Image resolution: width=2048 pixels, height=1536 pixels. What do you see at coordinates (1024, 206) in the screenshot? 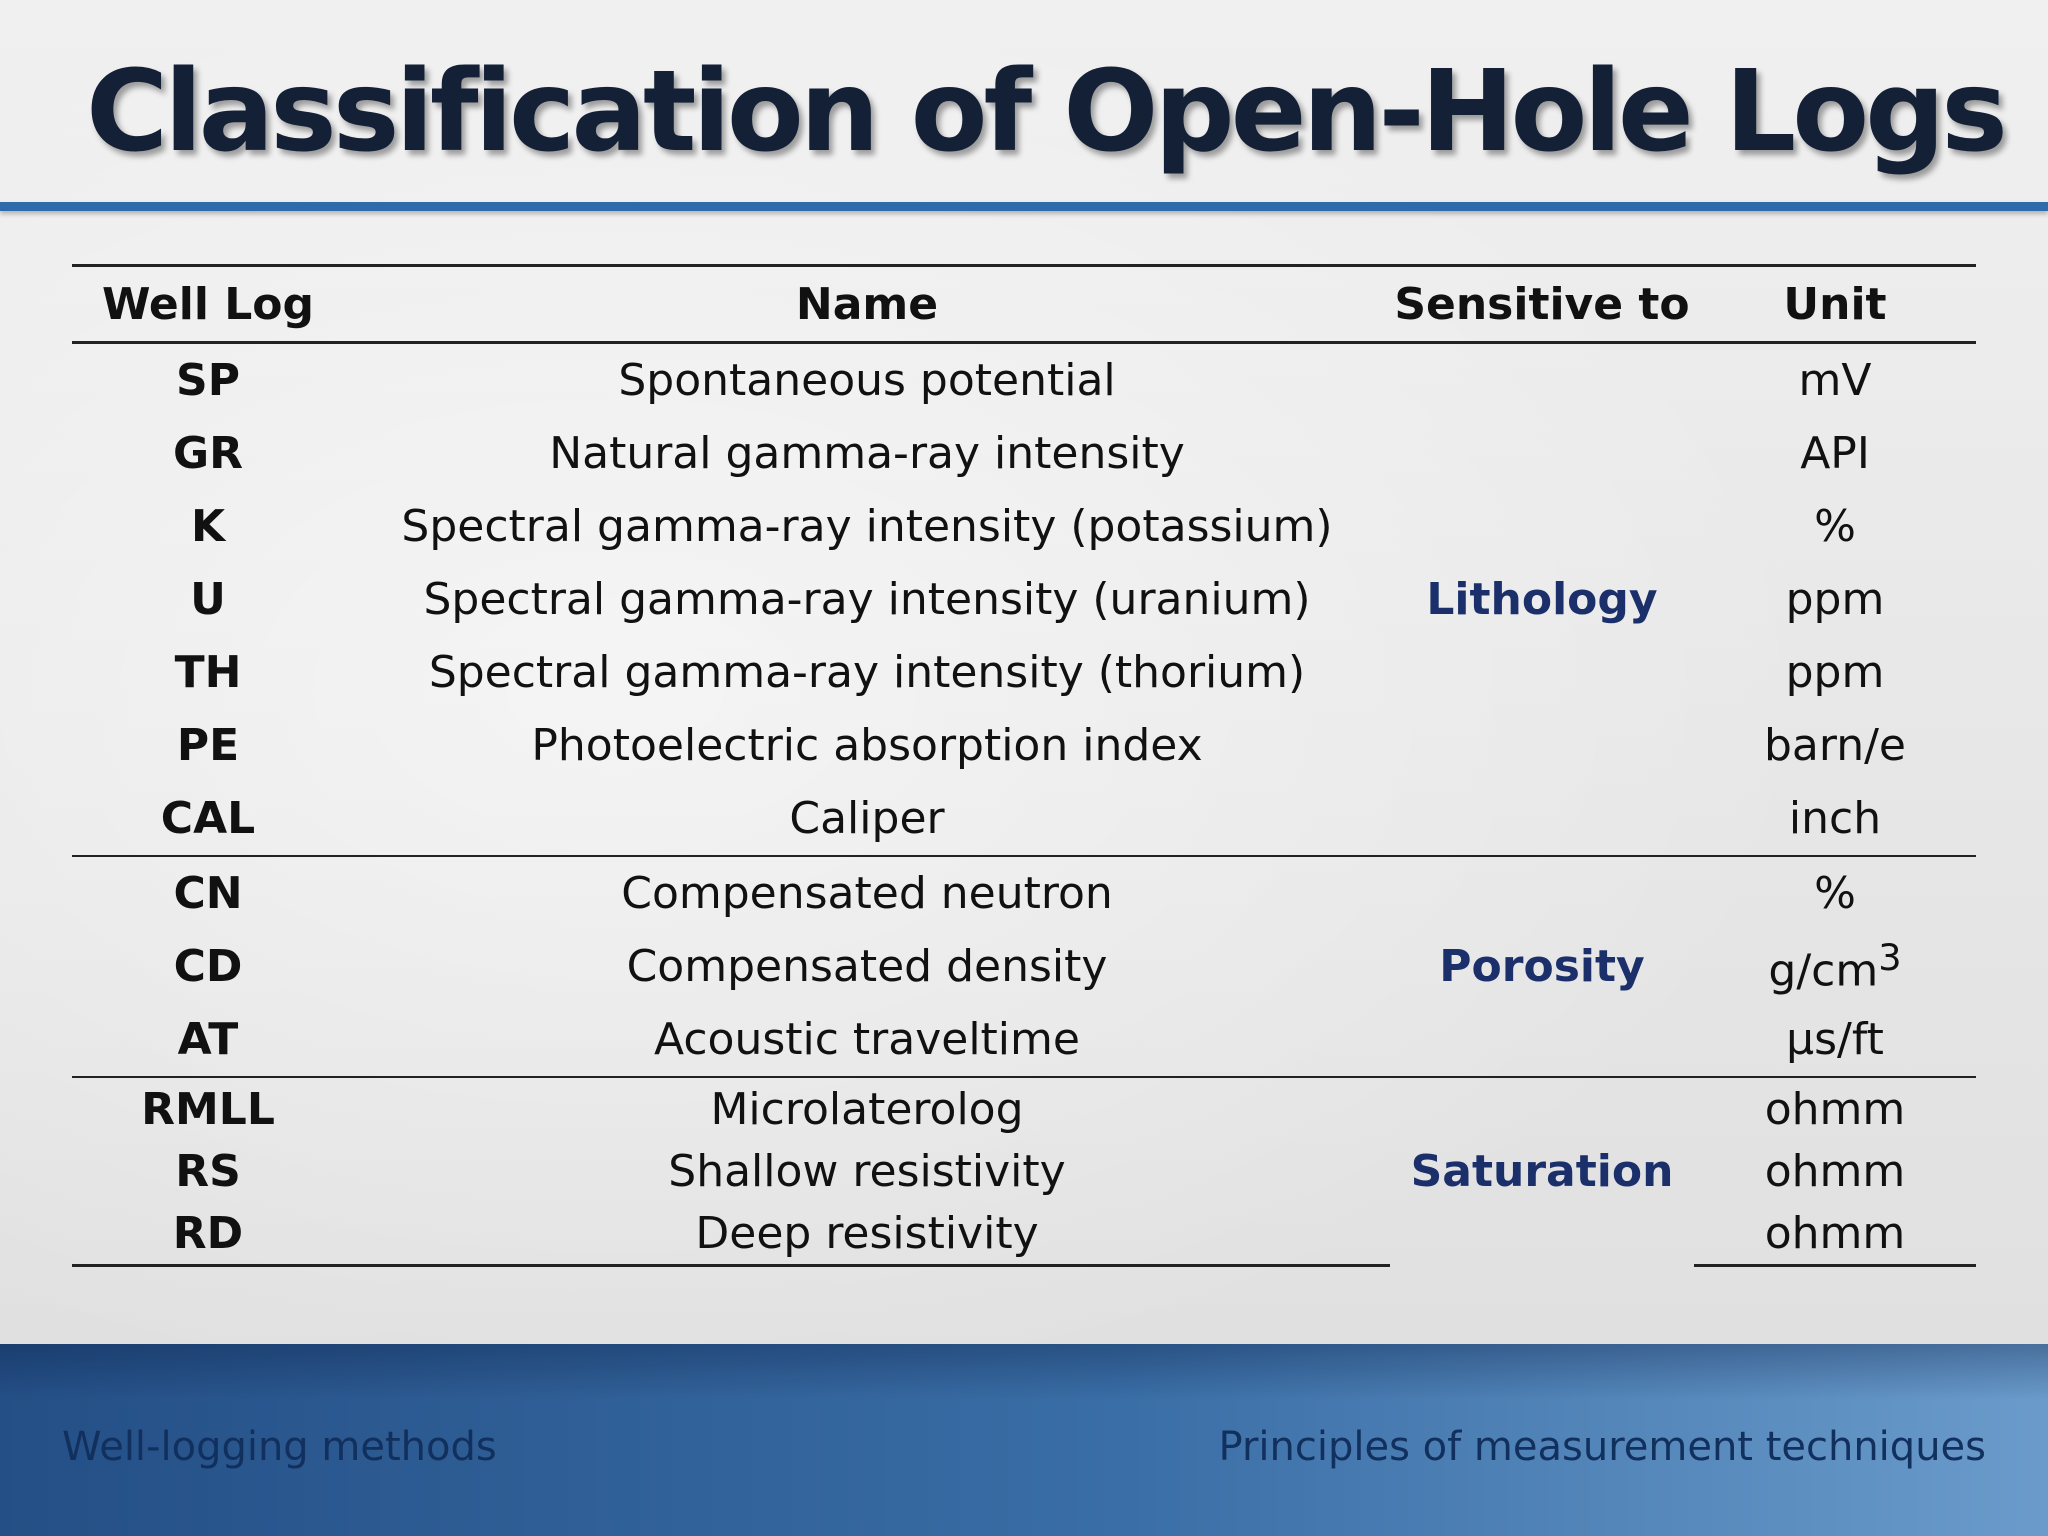
I see `title-divider` at bounding box center [1024, 206].